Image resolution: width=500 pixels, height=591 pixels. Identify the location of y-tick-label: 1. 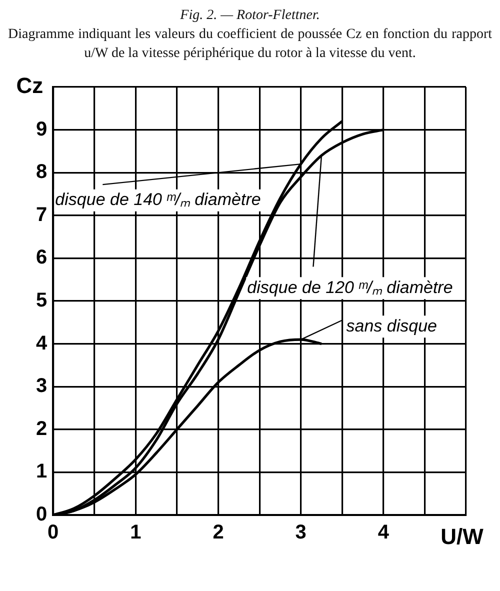
(42, 471).